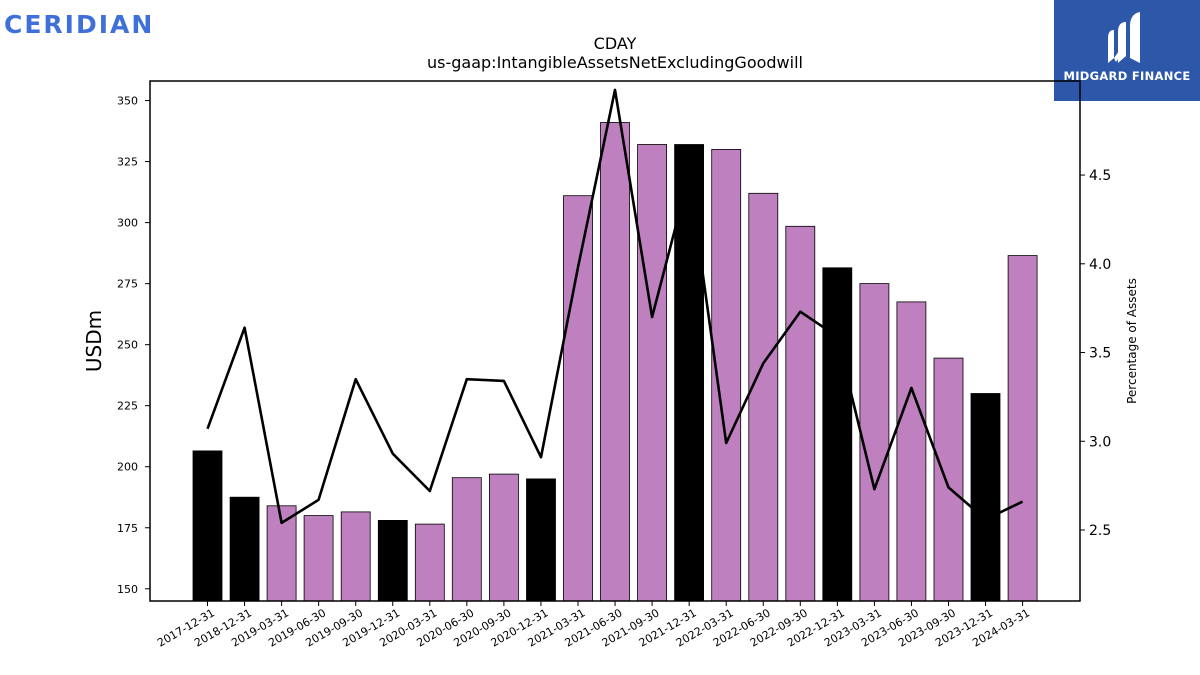 This screenshot has height=675, width=1200. I want to click on midgard-brand-name: MIDGARD FINANCE, so click(1127, 76).